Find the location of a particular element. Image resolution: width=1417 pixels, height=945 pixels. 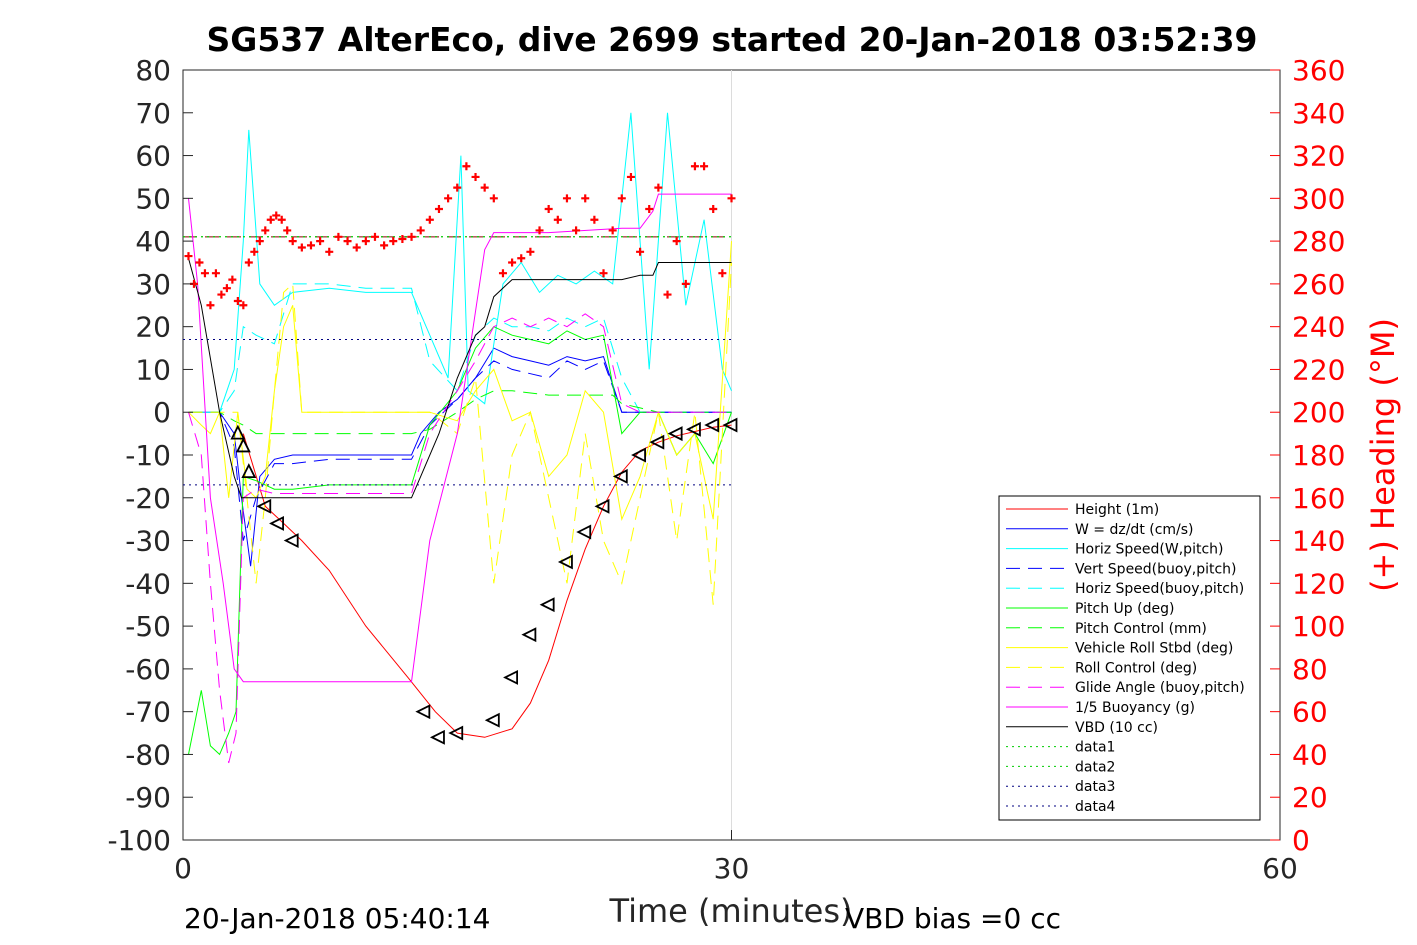

legend-label: Horiz Speed(W,pitch) is located at coordinates (1149, 550).